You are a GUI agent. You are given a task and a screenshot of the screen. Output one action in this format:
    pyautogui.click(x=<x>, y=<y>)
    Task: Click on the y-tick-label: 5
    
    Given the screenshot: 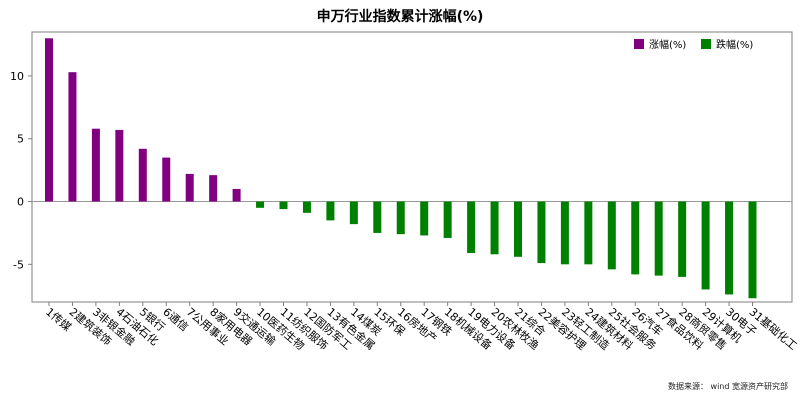 What is the action you would take?
    pyautogui.click(x=20, y=139)
    